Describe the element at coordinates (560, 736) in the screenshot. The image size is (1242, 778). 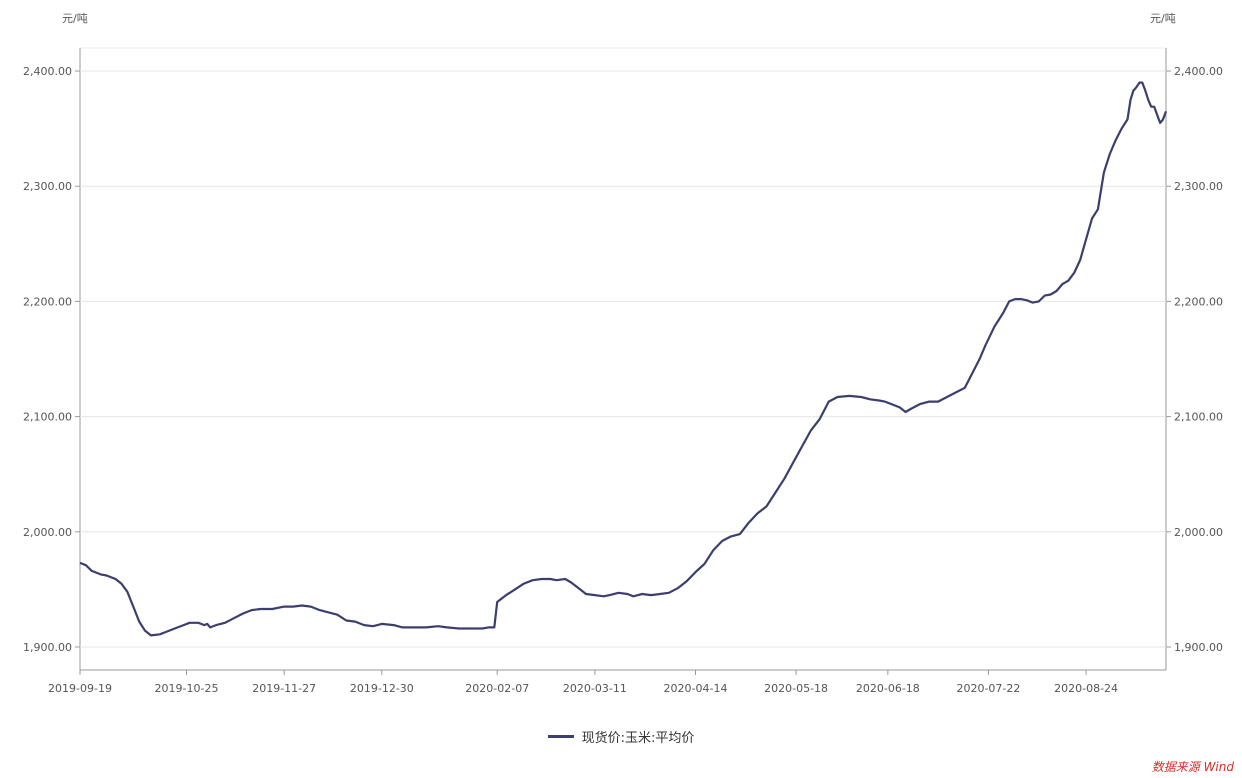
I see `legend-swatch` at that location.